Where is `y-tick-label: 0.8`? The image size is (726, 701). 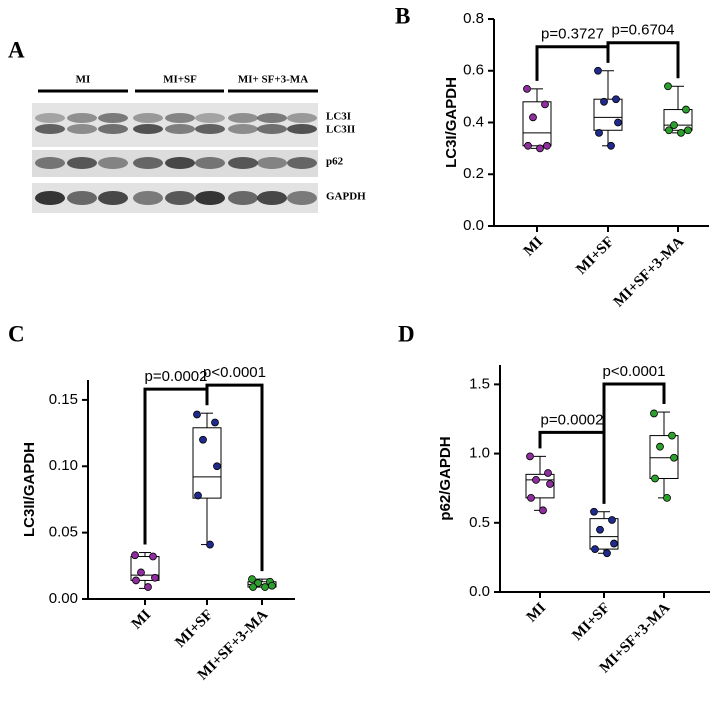 y-tick-label: 0.8 is located at coordinates (473, 18).